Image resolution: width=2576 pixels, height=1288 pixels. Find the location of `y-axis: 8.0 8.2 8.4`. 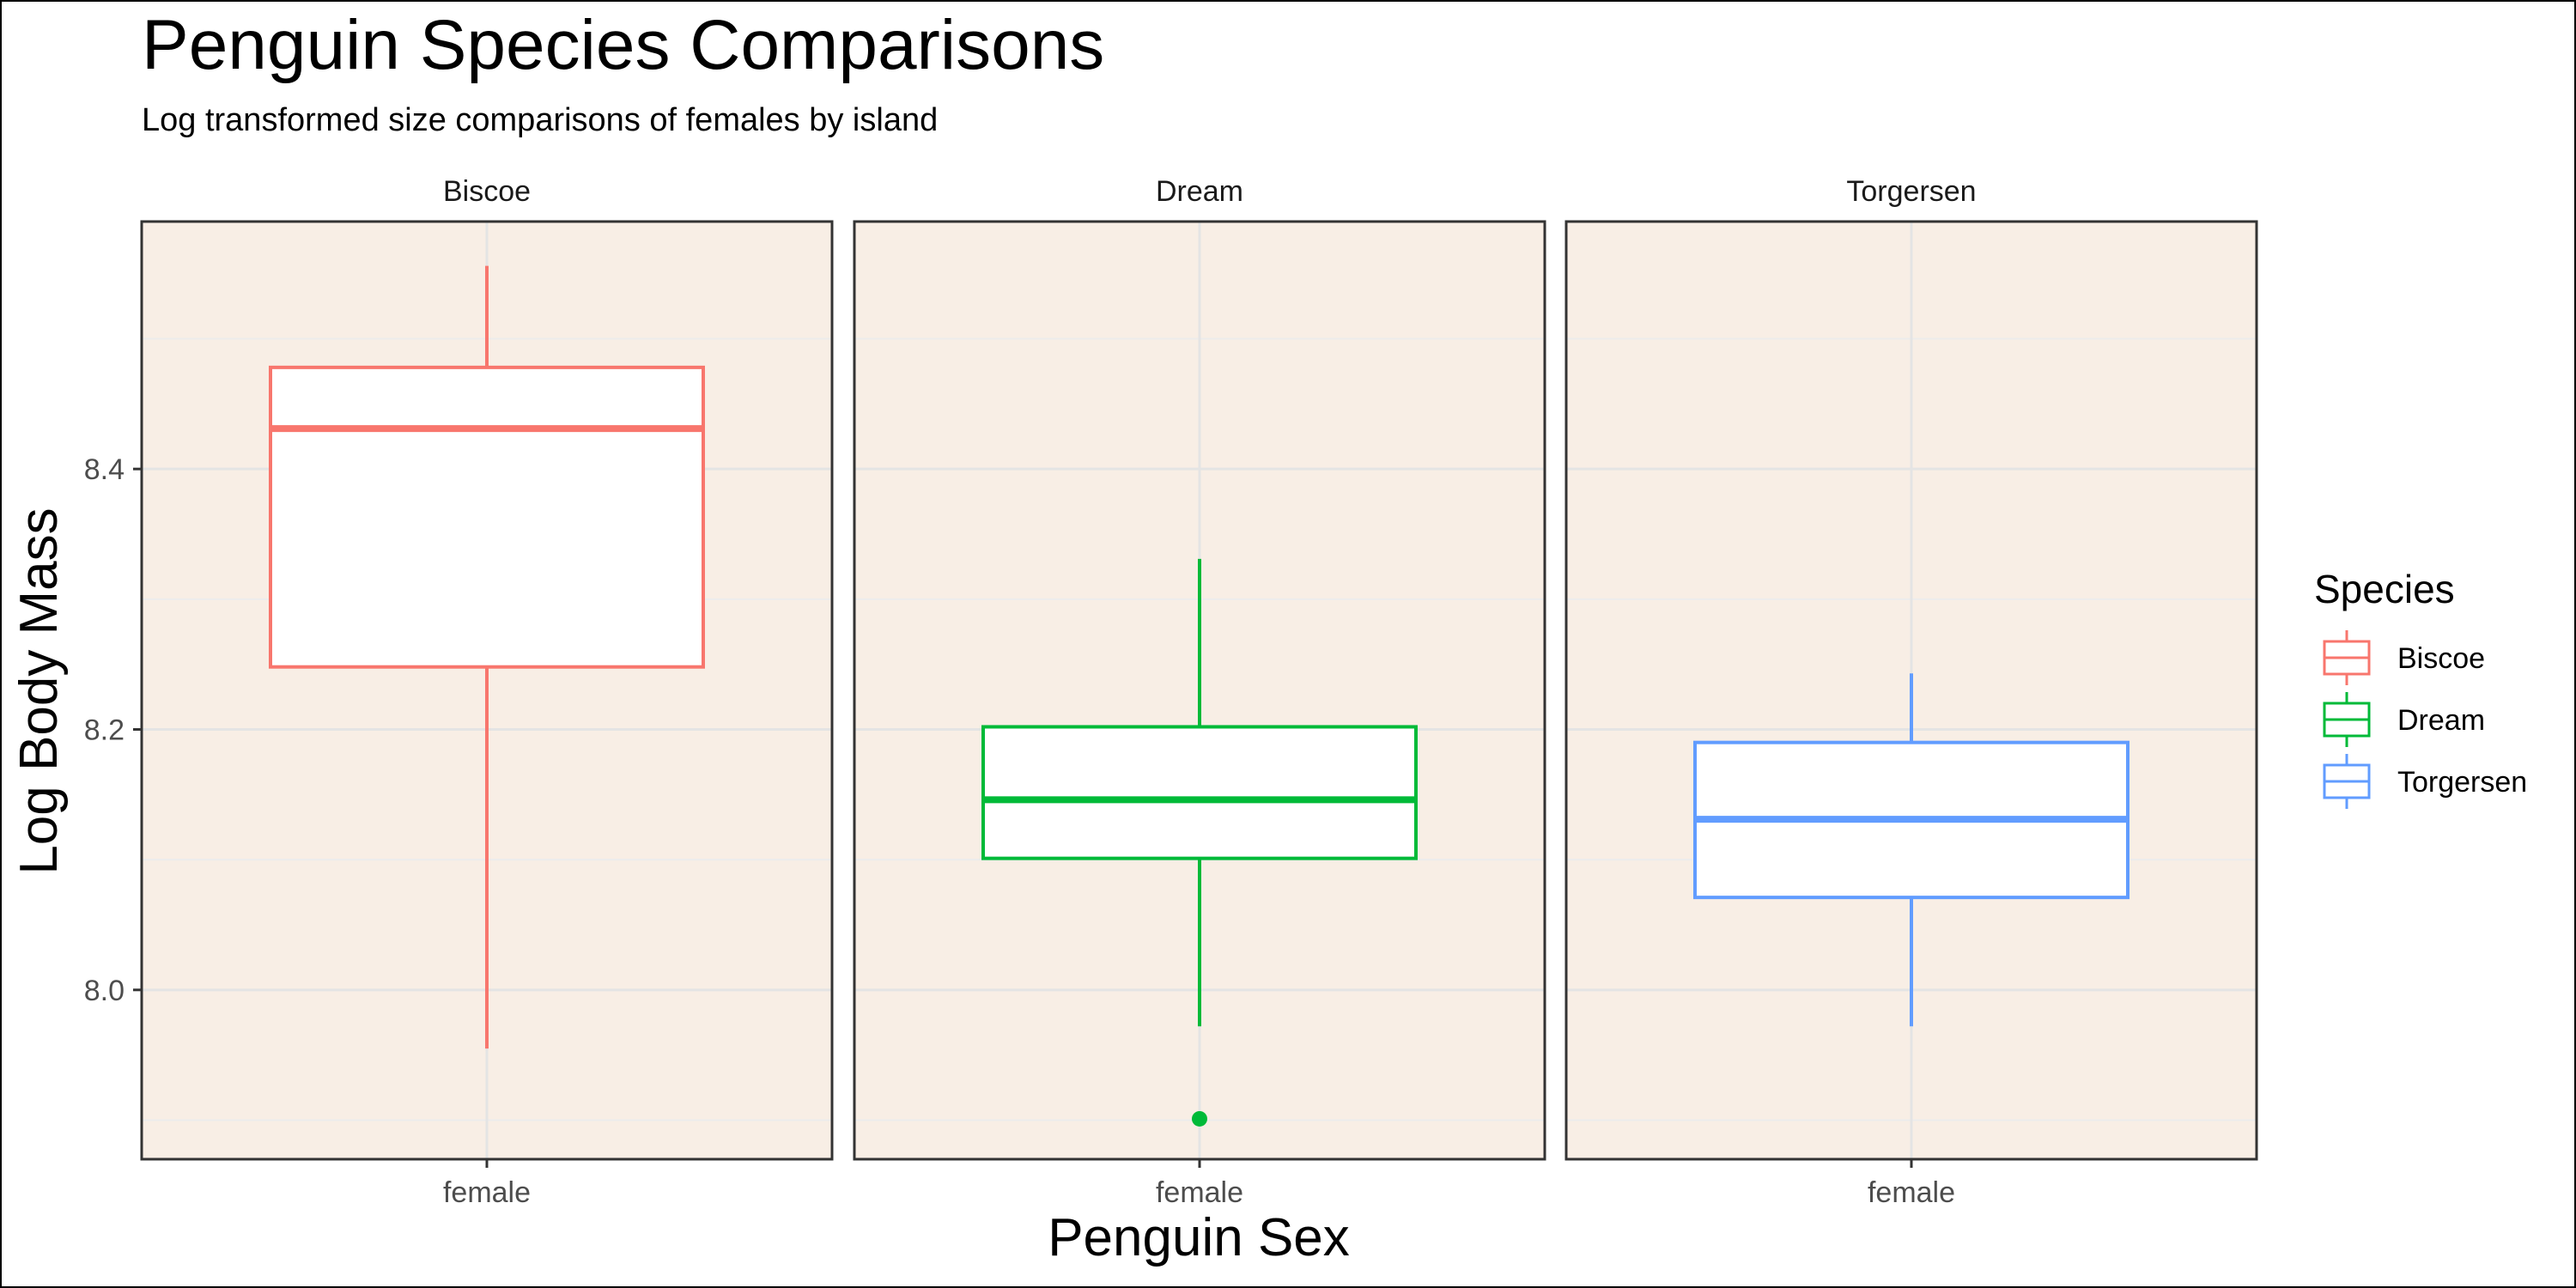

y-axis: 8.0 8.2 8.4 is located at coordinates (113, 730).